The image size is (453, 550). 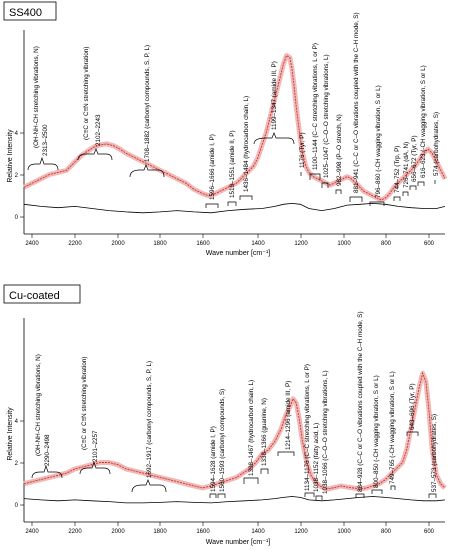 I want to click on annotation-label: 1594–1628 (amide I, P), so click(x=213, y=459).